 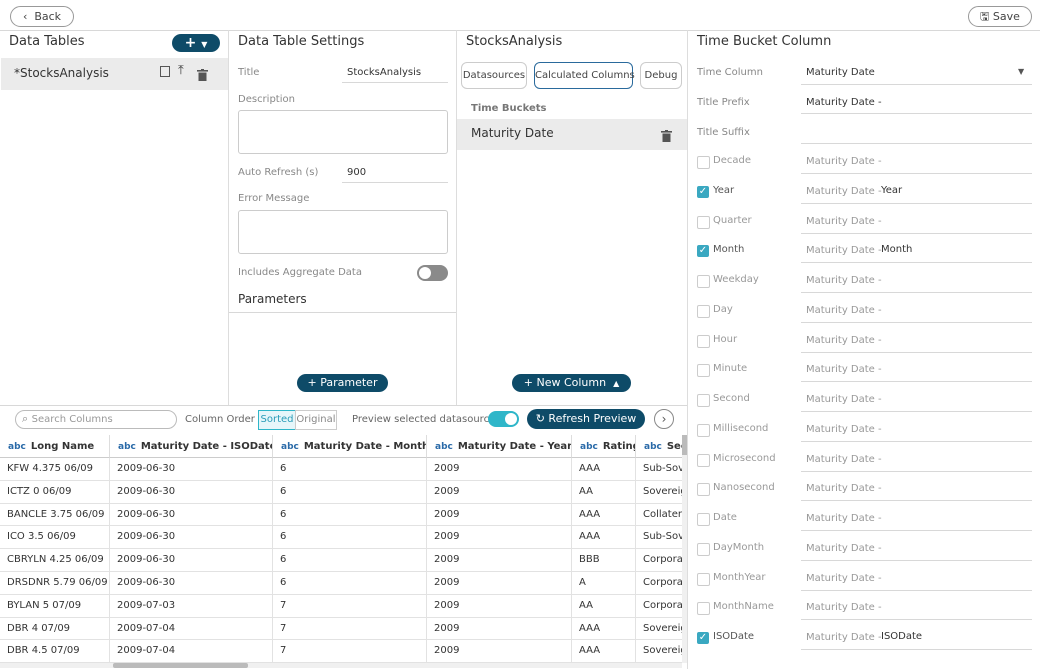 I want to click on refresh-button: ↻ Refresh Preview, so click(x=586, y=419).